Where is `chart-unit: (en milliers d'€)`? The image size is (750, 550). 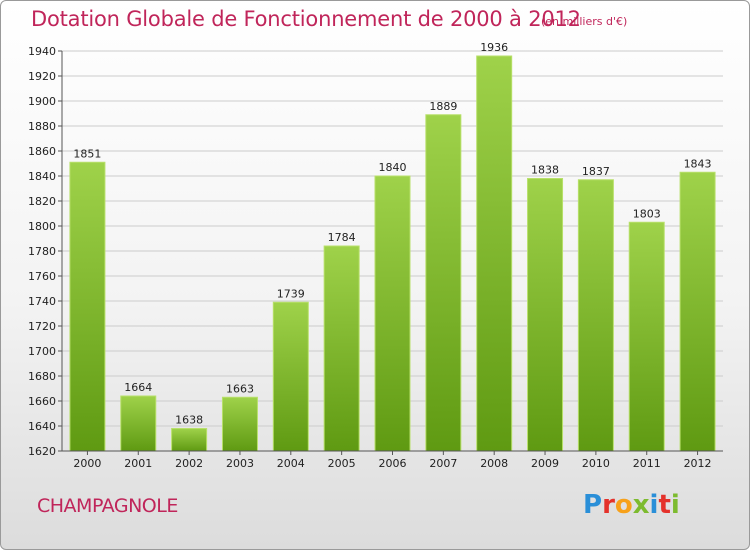
chart-unit: (en milliers d'€) is located at coordinates (584, 21).